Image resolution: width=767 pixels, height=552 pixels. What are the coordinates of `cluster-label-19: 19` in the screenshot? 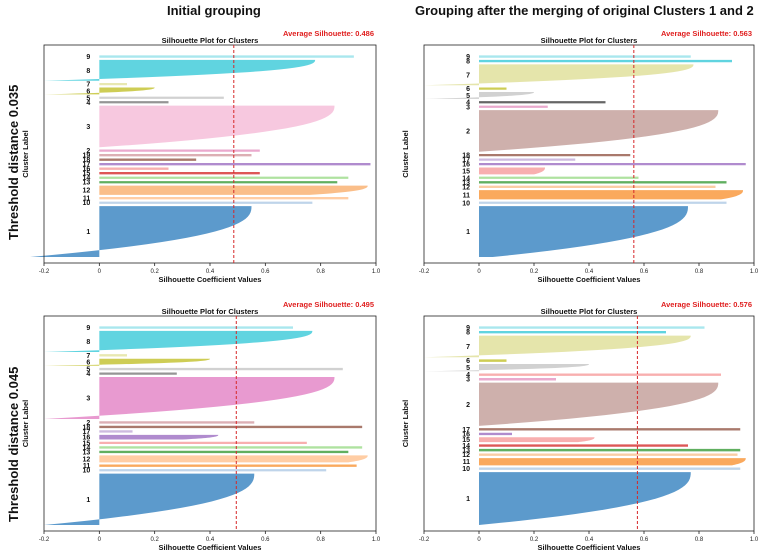 It's located at (87, 156).